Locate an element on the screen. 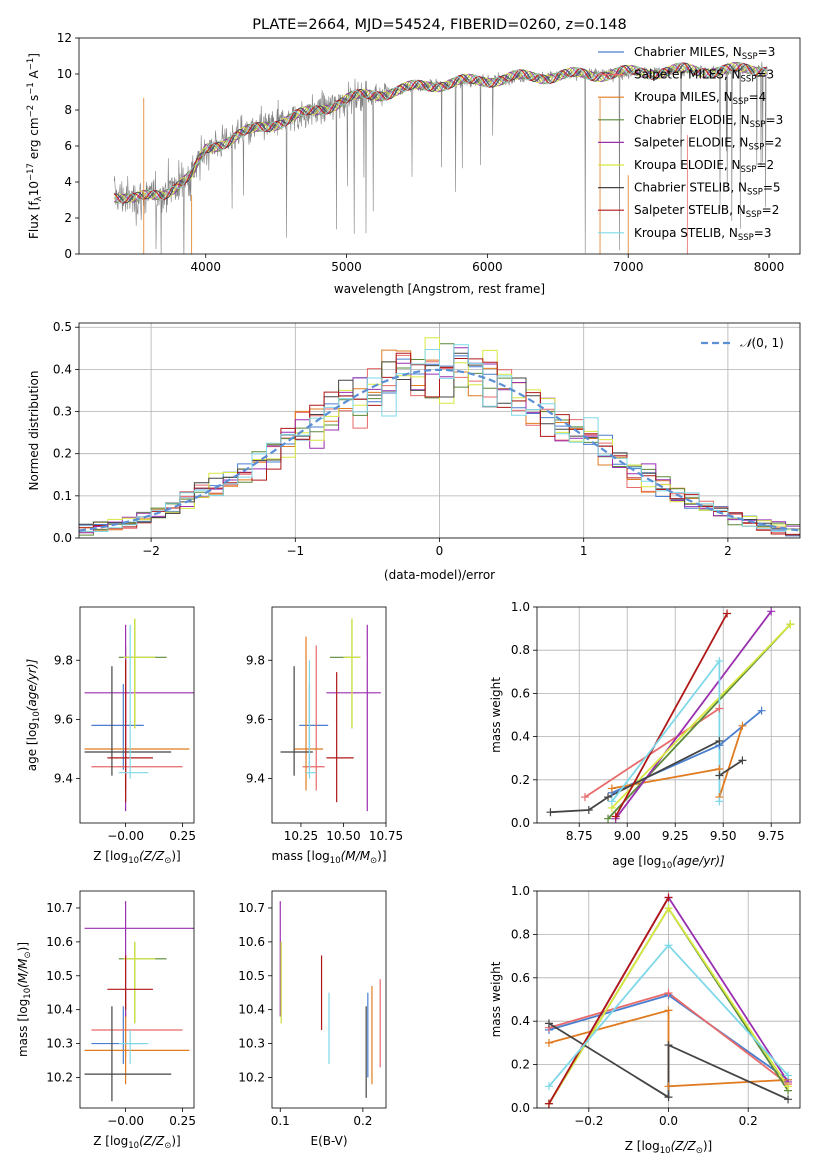  mass-vs-z-xlabel-part: ⊙ is located at coordinates (167, 1146).